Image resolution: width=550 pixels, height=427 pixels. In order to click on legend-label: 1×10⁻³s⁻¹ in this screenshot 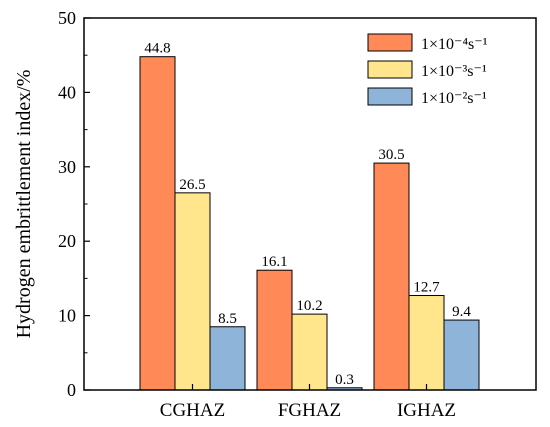, I will do `click(454, 71)`.